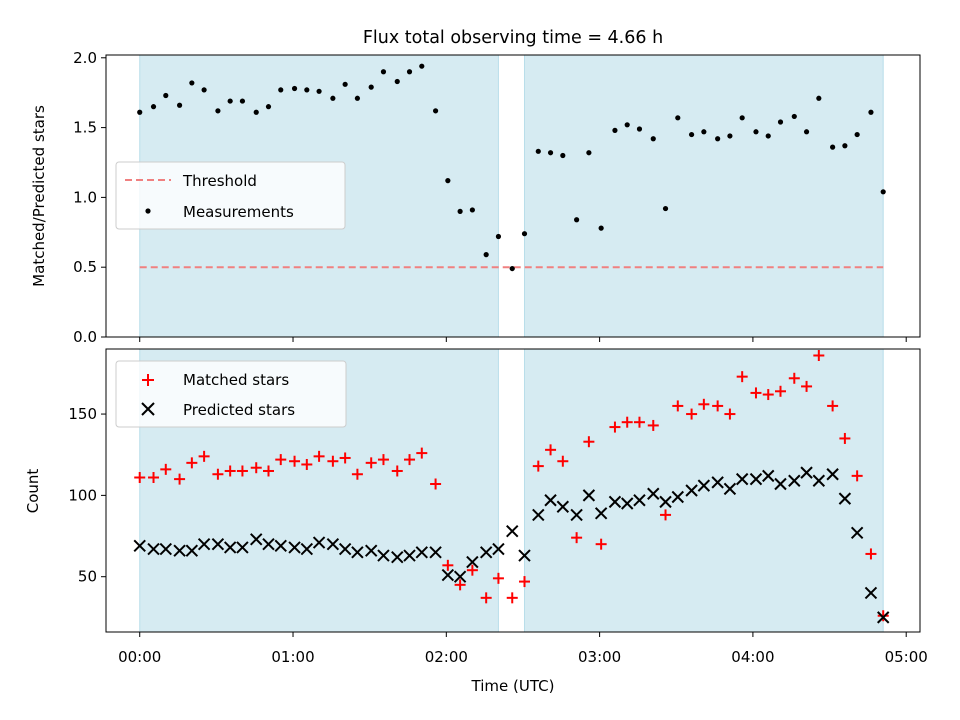 This screenshot has width=960, height=720. I want to click on top-legend: Threshold Measurements, so click(230, 195).